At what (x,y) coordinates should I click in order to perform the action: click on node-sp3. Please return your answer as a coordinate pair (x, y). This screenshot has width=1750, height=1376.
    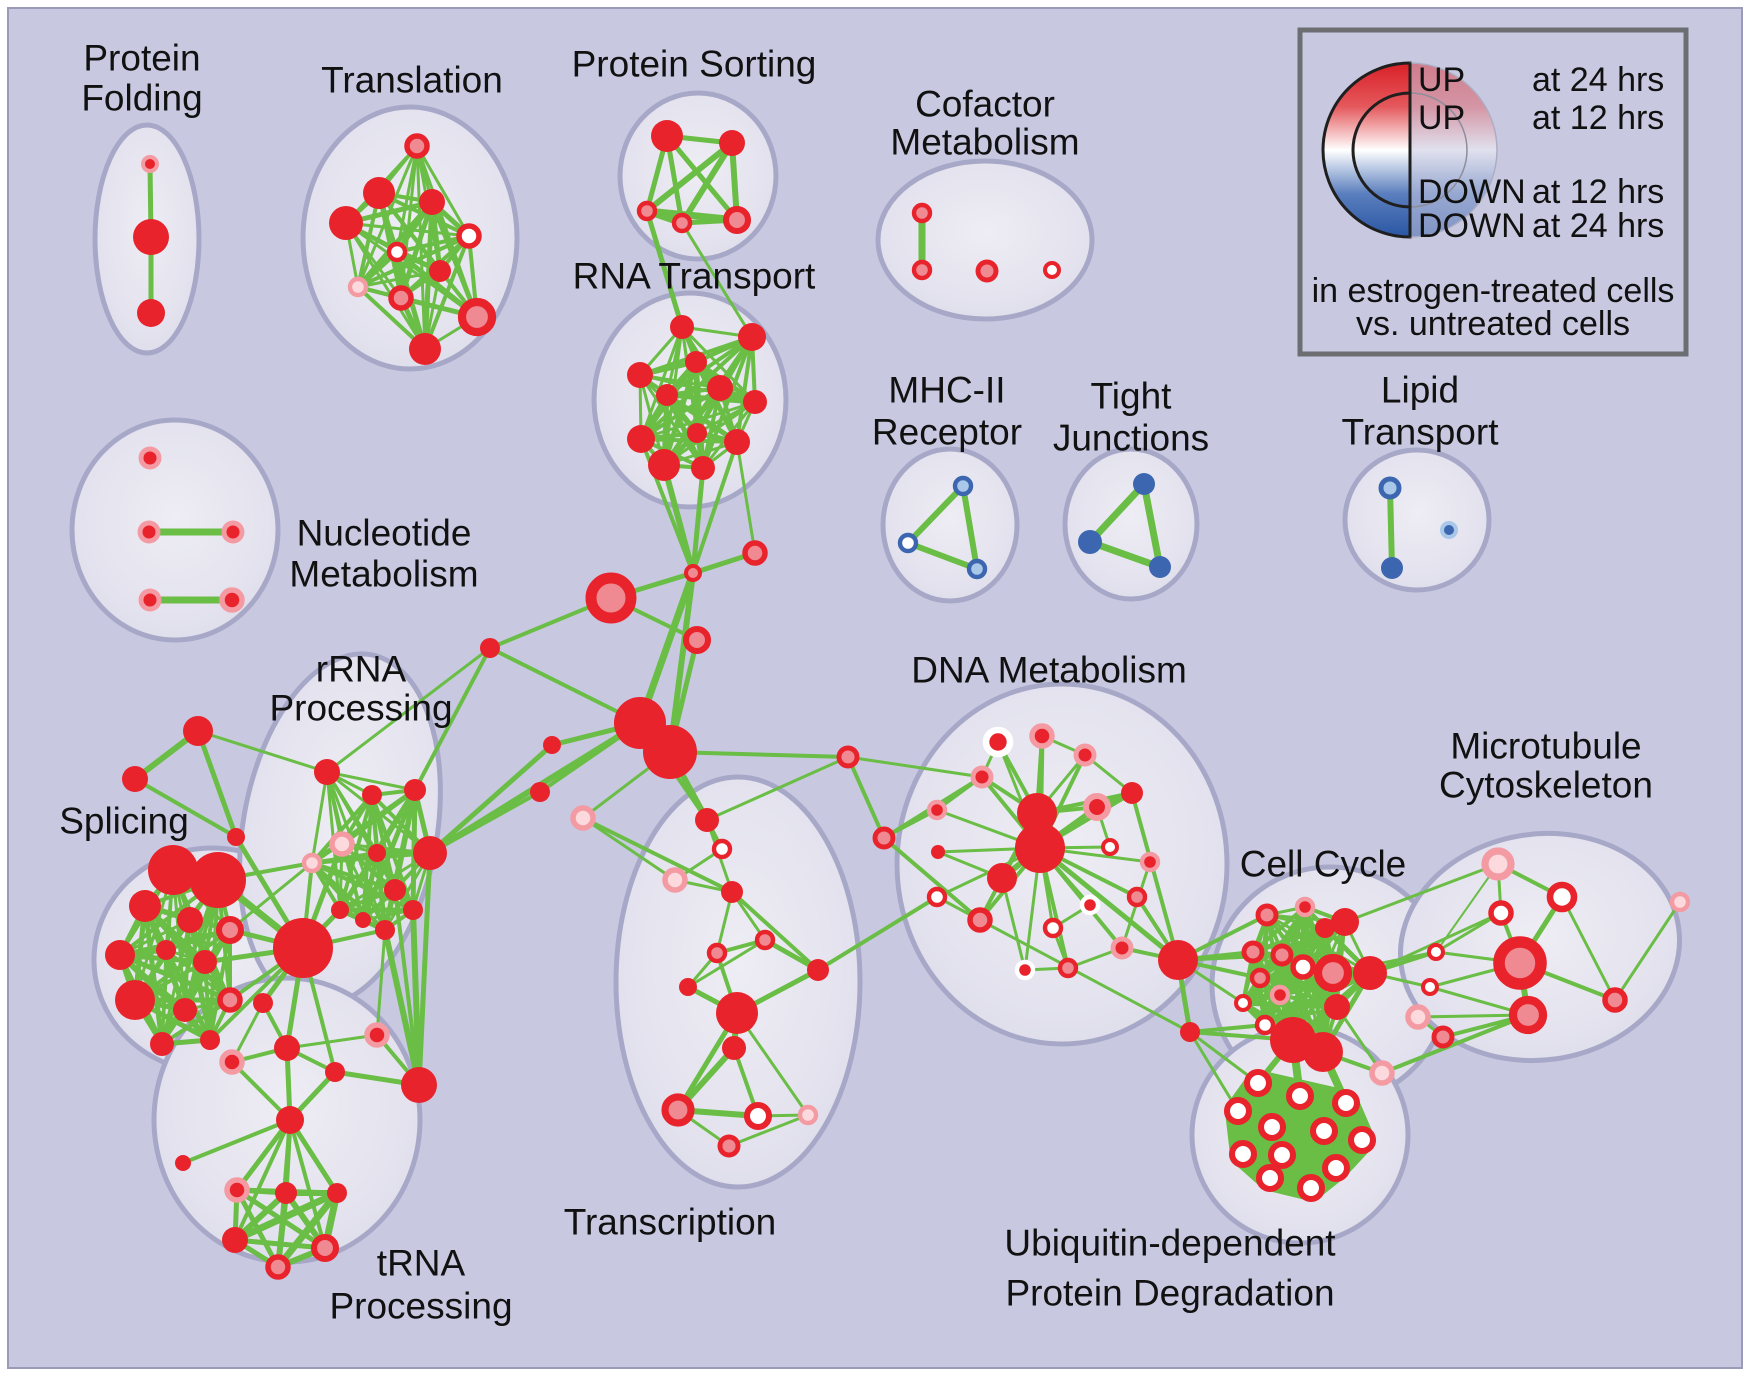
    Looking at the image, I should click on (190, 920).